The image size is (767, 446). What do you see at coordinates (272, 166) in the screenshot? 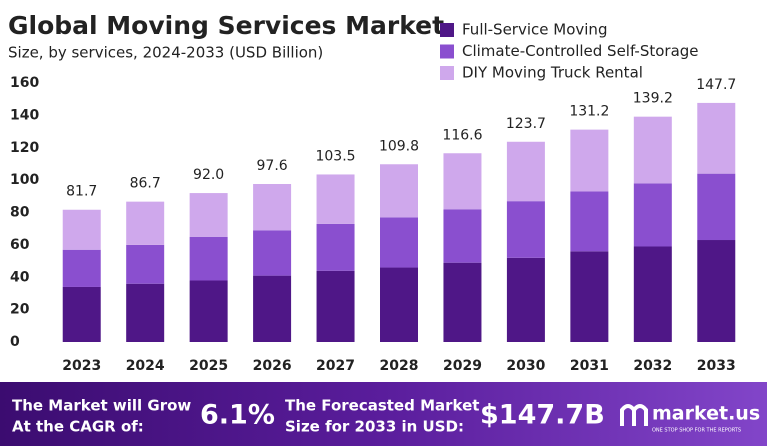
I see `total-label: 97.6` at bounding box center [272, 166].